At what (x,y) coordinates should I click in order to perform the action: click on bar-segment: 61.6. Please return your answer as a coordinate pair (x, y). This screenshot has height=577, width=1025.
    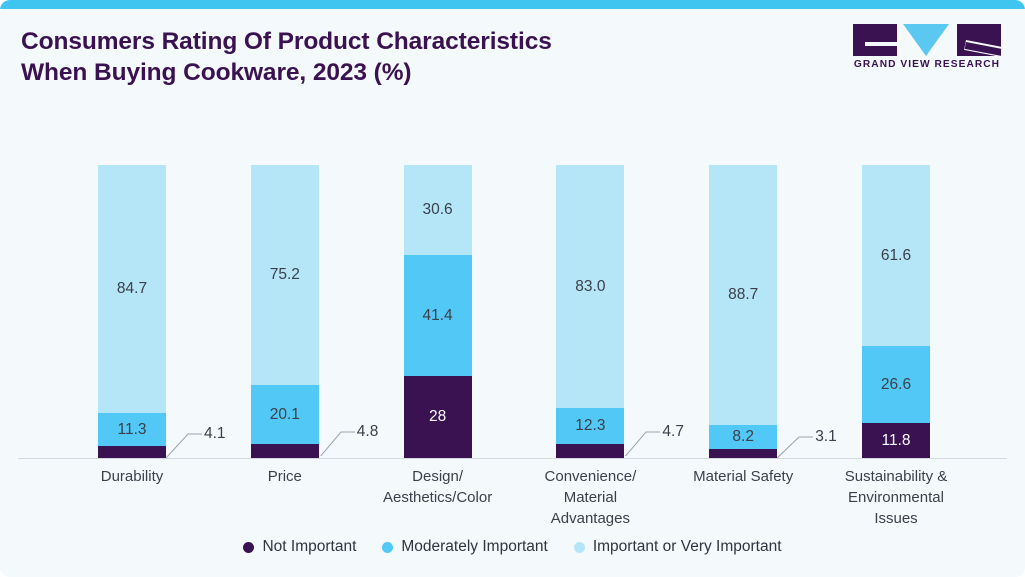
    Looking at the image, I should click on (896, 255).